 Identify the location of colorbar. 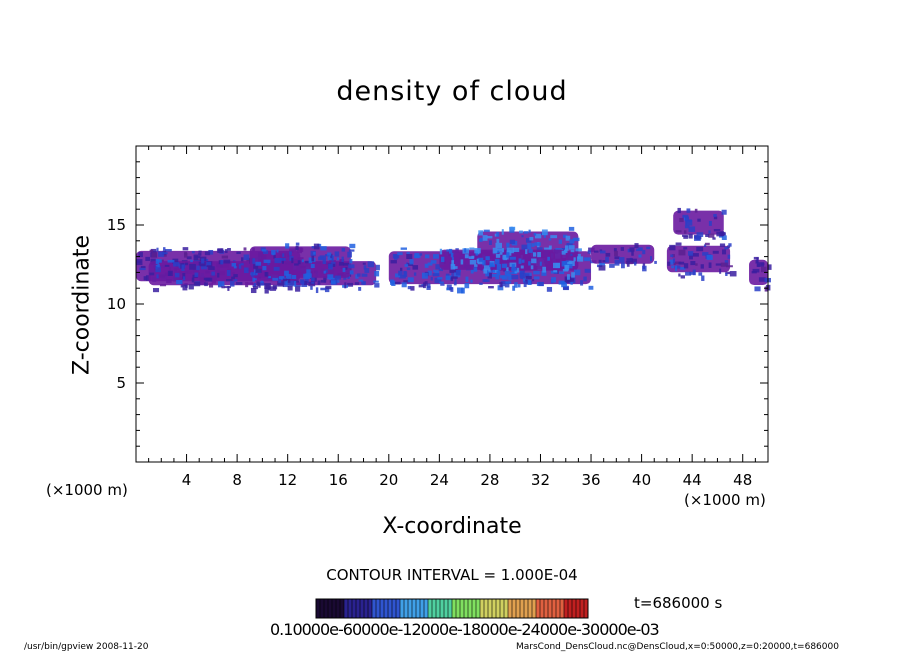
(452, 608).